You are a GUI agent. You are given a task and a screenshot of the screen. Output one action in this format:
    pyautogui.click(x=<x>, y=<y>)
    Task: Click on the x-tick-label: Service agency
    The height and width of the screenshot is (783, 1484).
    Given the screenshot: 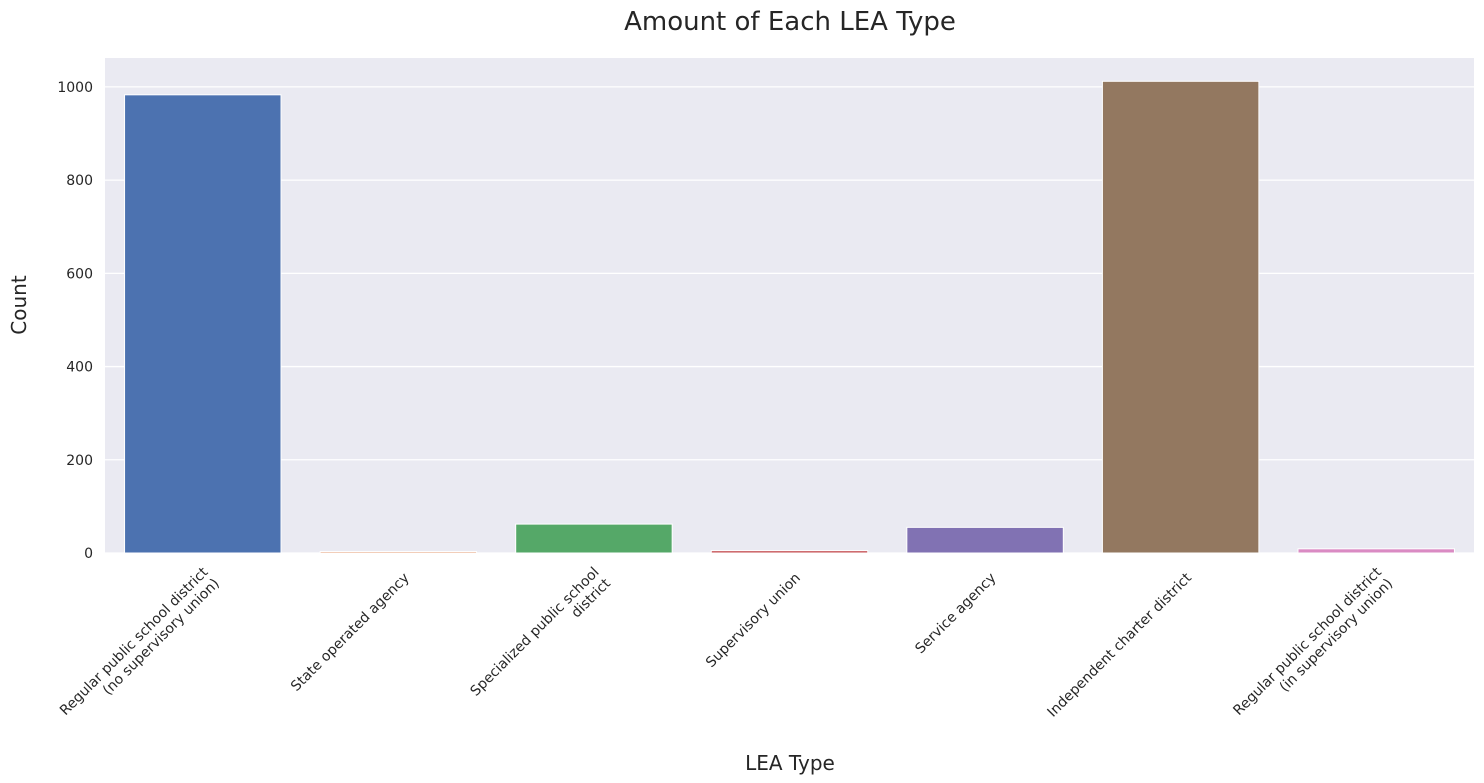 What is the action you would take?
    pyautogui.click(x=955, y=613)
    